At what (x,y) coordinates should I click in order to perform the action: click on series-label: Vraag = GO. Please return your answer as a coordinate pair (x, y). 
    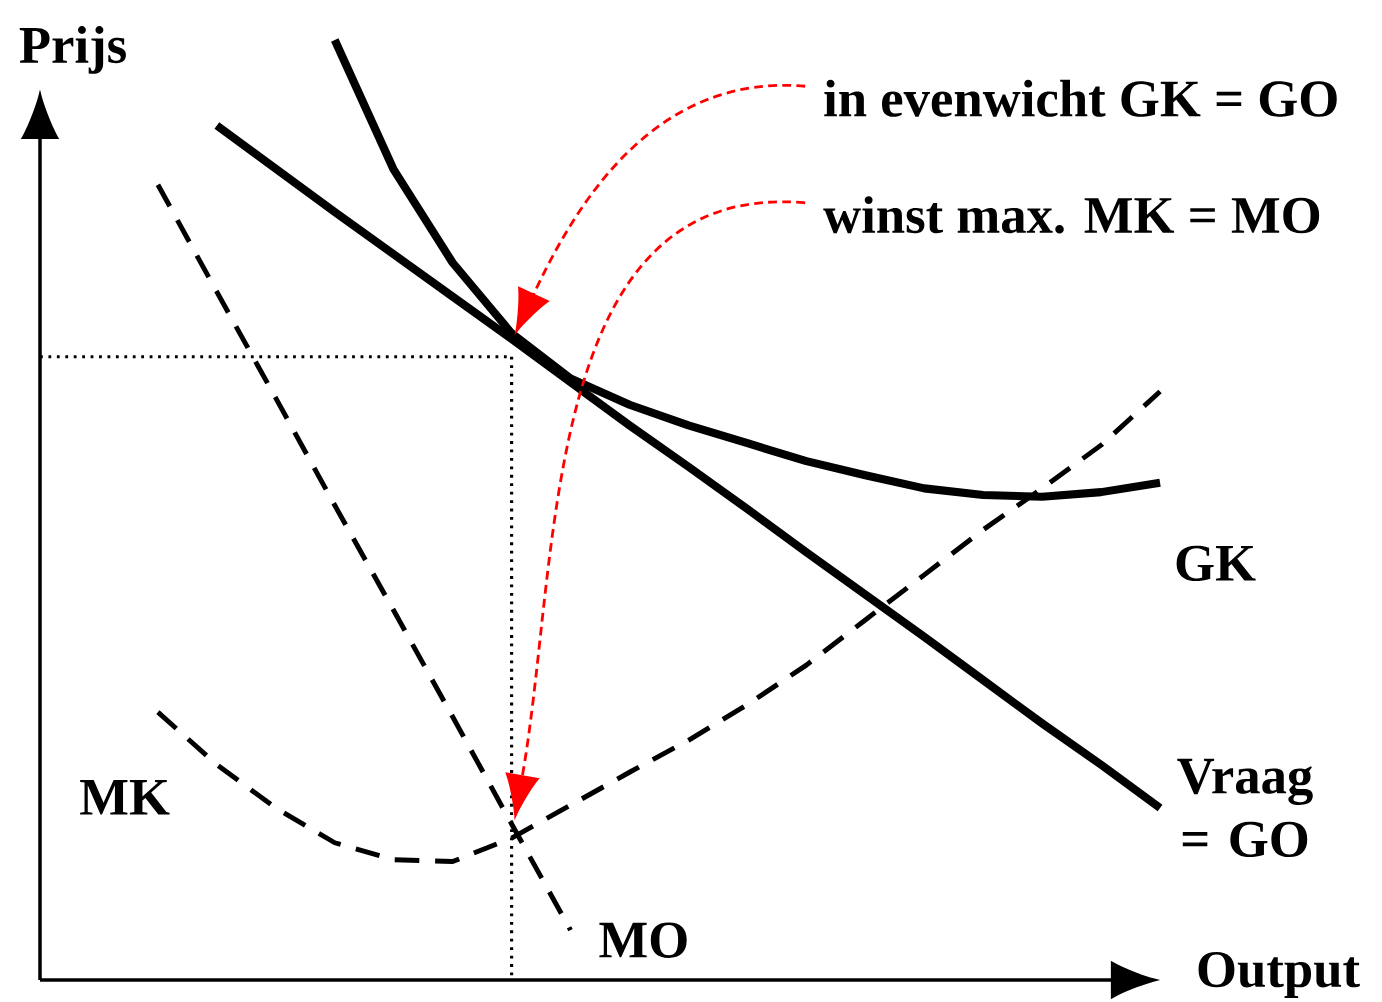
    Looking at the image, I should click on (1245, 808).